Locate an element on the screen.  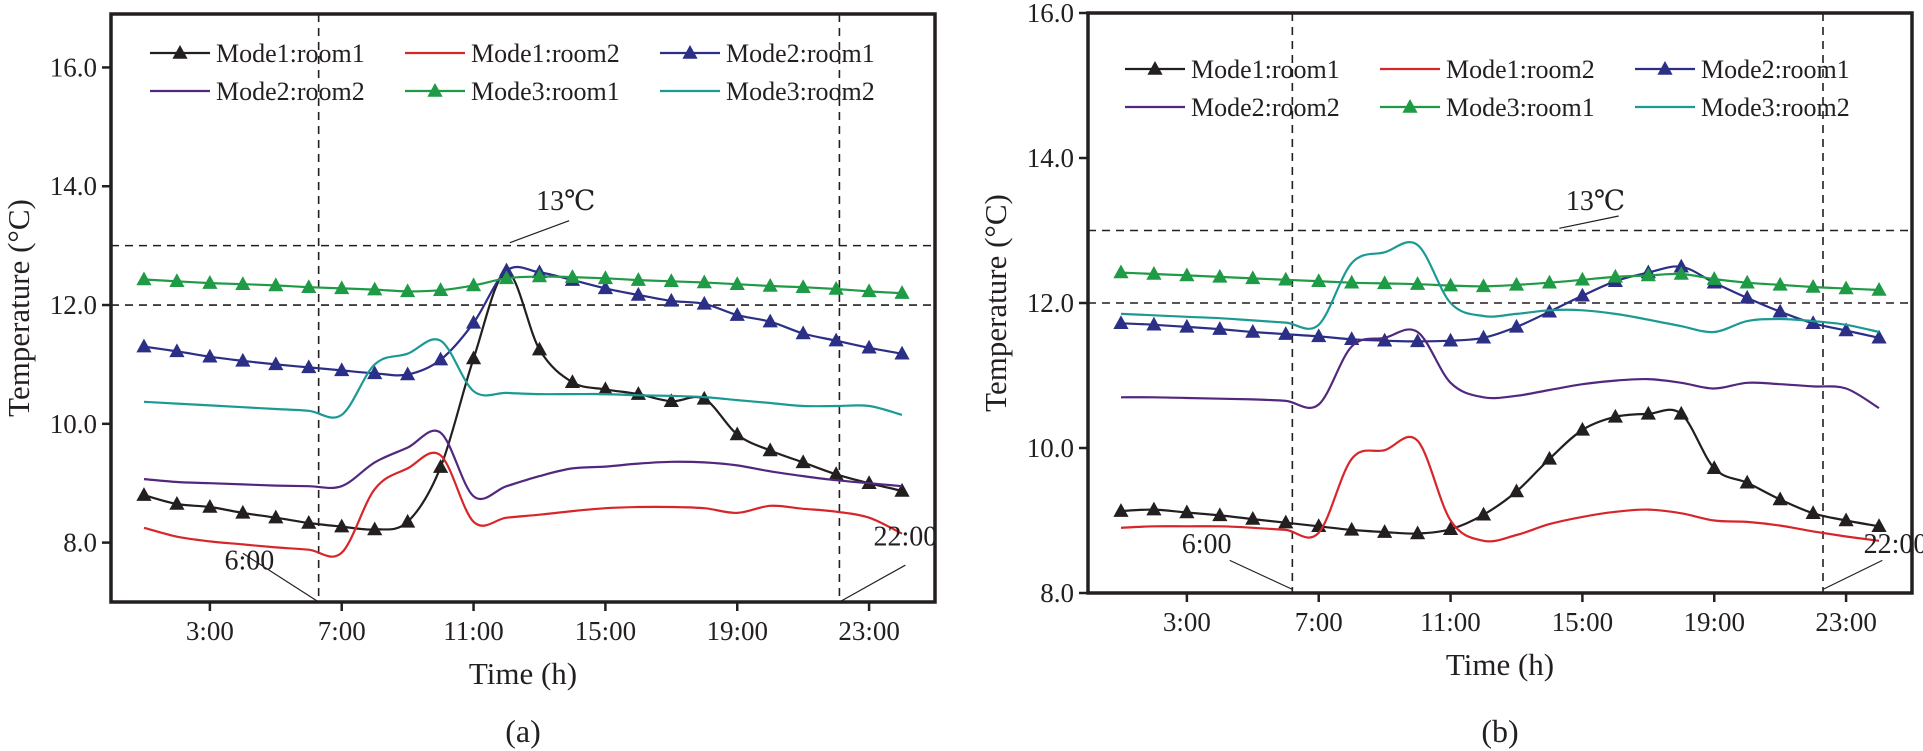
annotation-label: 6:00 is located at coordinates (250, 560).